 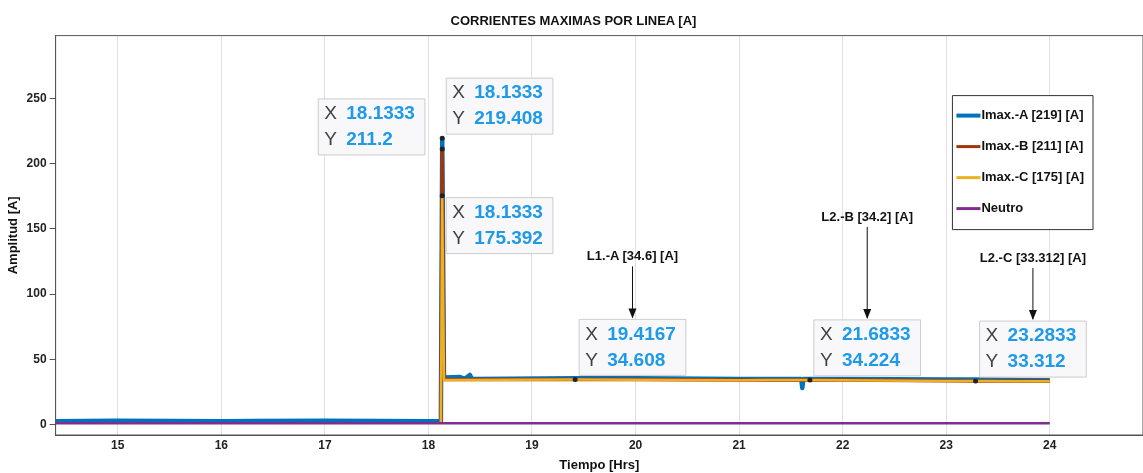 I want to click on y-tick-label: 100, so click(x=36, y=293).